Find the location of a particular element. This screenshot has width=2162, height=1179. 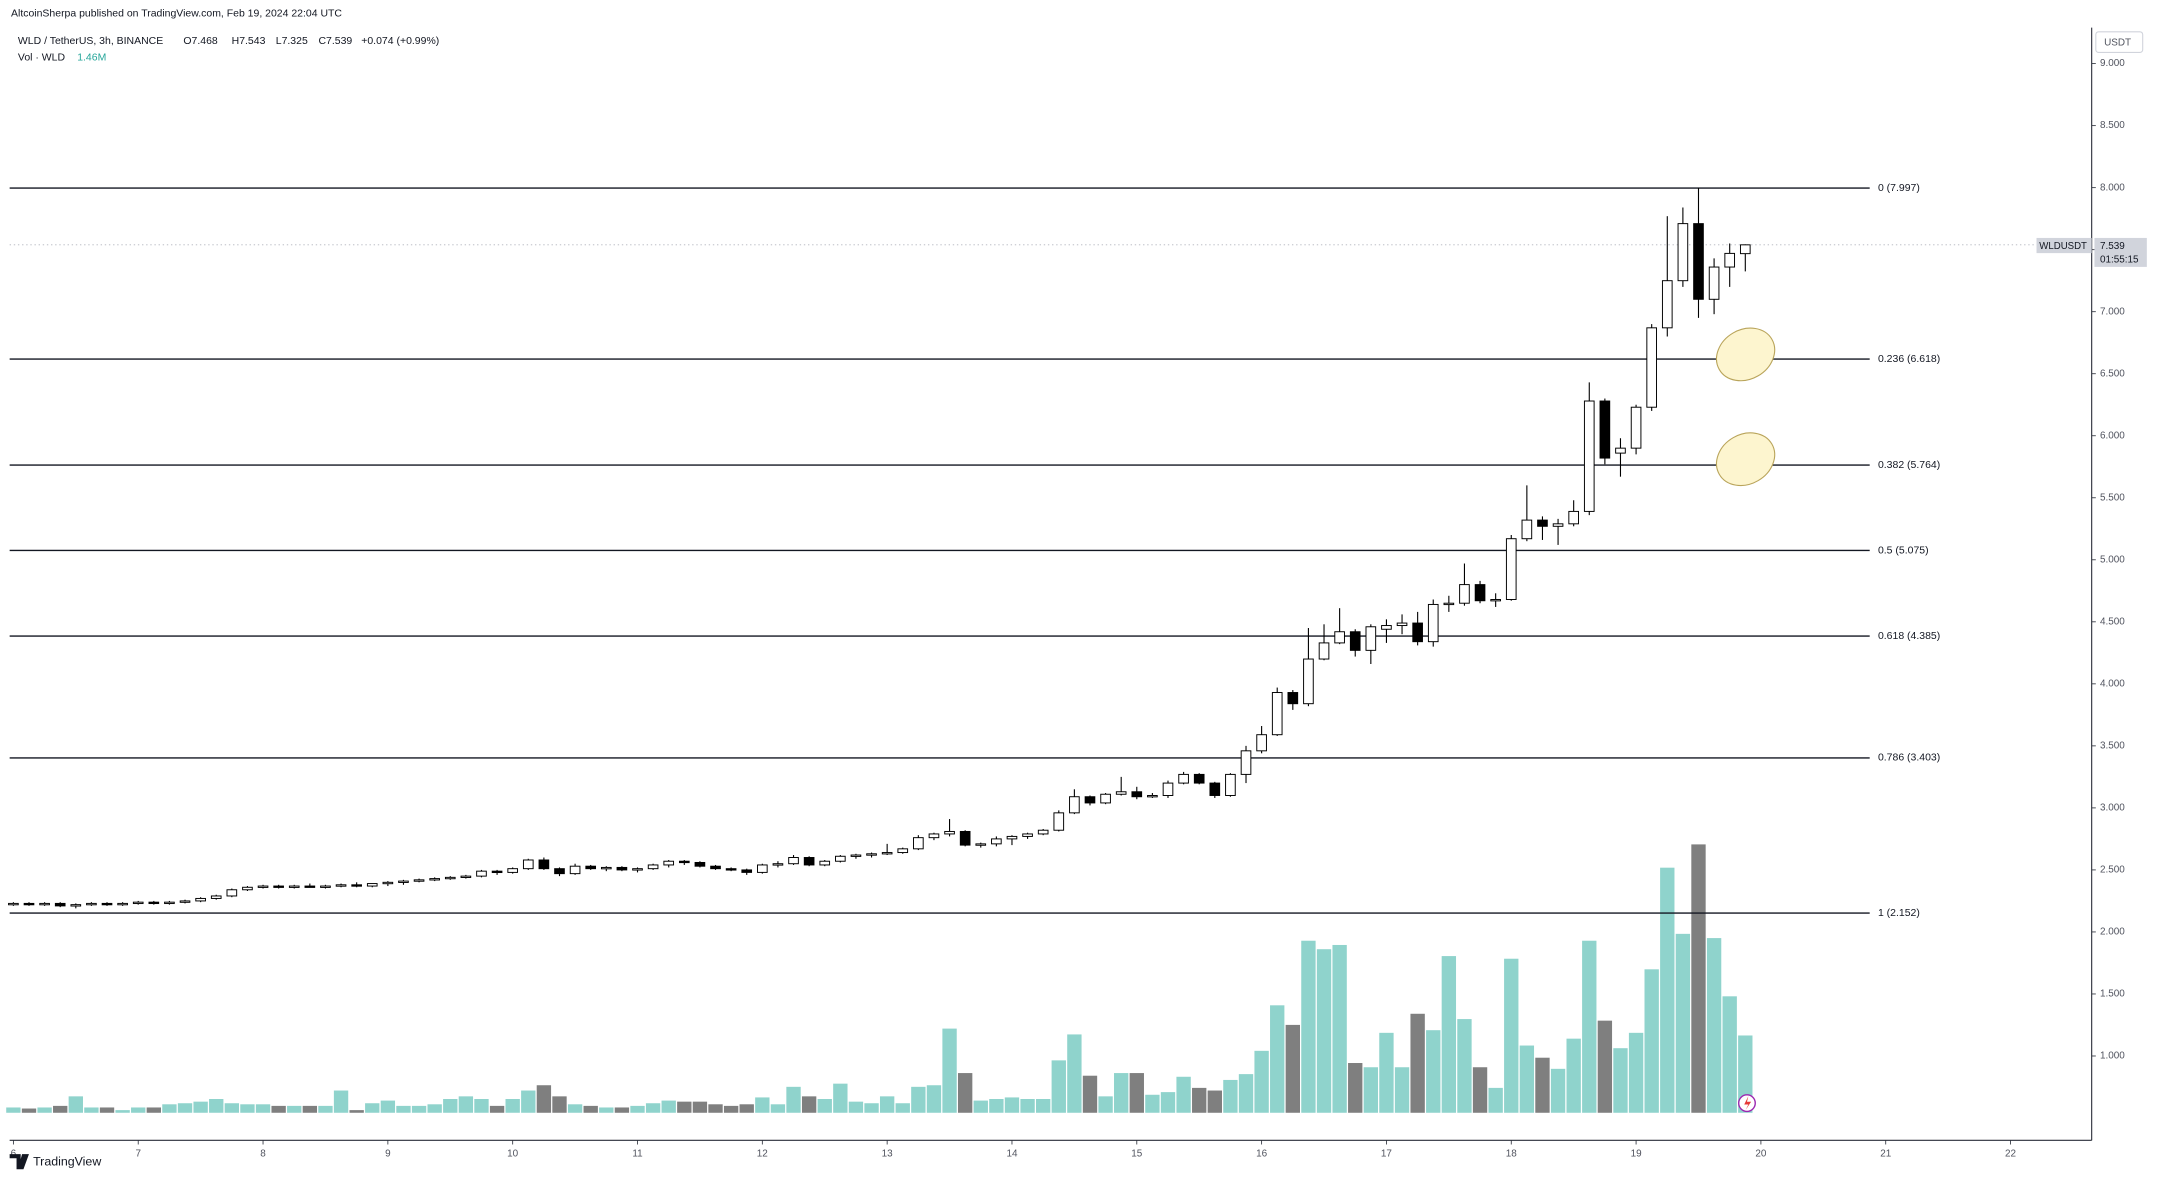

y-tick-label: 7.000 is located at coordinates (2112, 311).